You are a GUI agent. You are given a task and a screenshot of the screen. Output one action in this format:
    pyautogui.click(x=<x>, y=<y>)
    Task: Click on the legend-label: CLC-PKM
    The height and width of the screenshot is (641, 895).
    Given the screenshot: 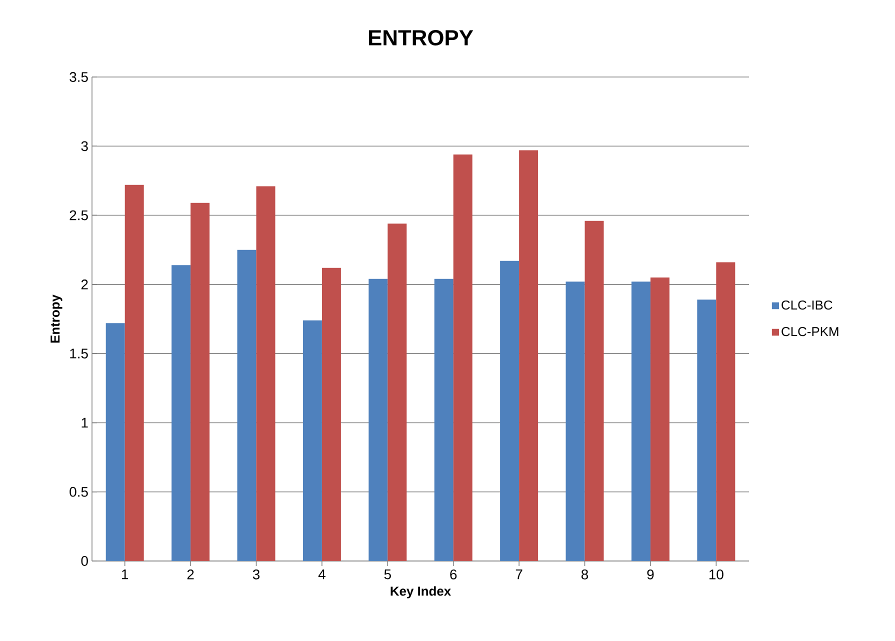 What is the action you would take?
    pyautogui.click(x=810, y=331)
    